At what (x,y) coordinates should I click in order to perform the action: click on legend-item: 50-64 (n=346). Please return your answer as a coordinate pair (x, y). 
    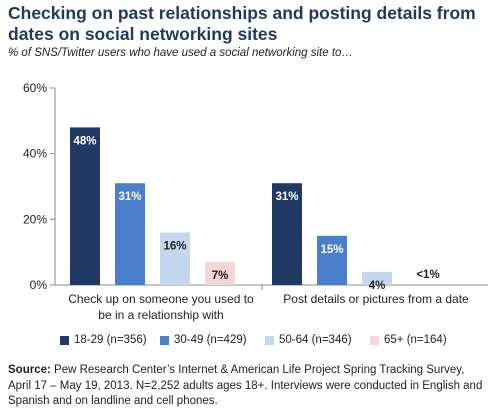
    Looking at the image, I should click on (308, 340).